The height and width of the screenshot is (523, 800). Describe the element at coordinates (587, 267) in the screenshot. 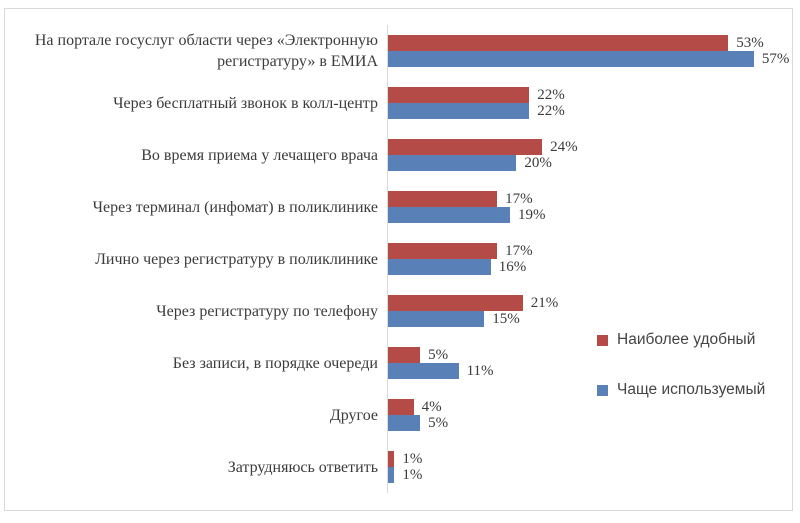

I see `bar-line: 16%` at that location.